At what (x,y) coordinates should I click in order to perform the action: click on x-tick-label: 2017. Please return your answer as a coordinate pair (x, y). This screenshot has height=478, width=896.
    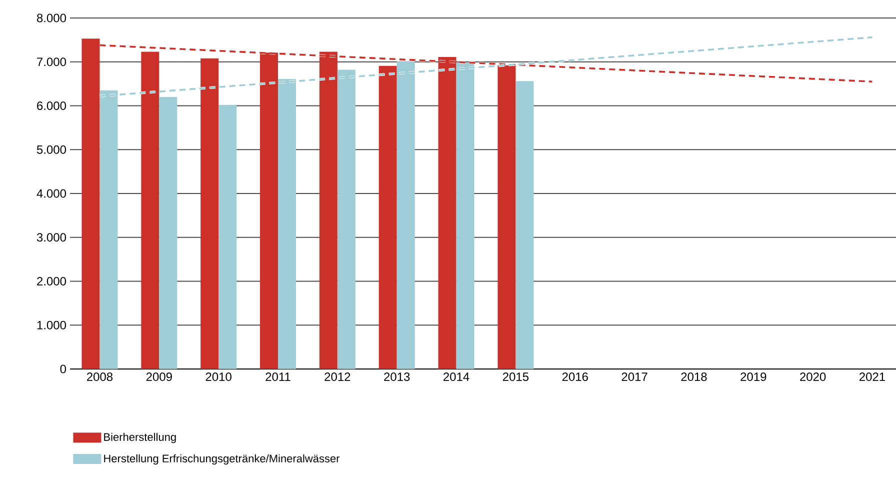
    Looking at the image, I should click on (635, 377).